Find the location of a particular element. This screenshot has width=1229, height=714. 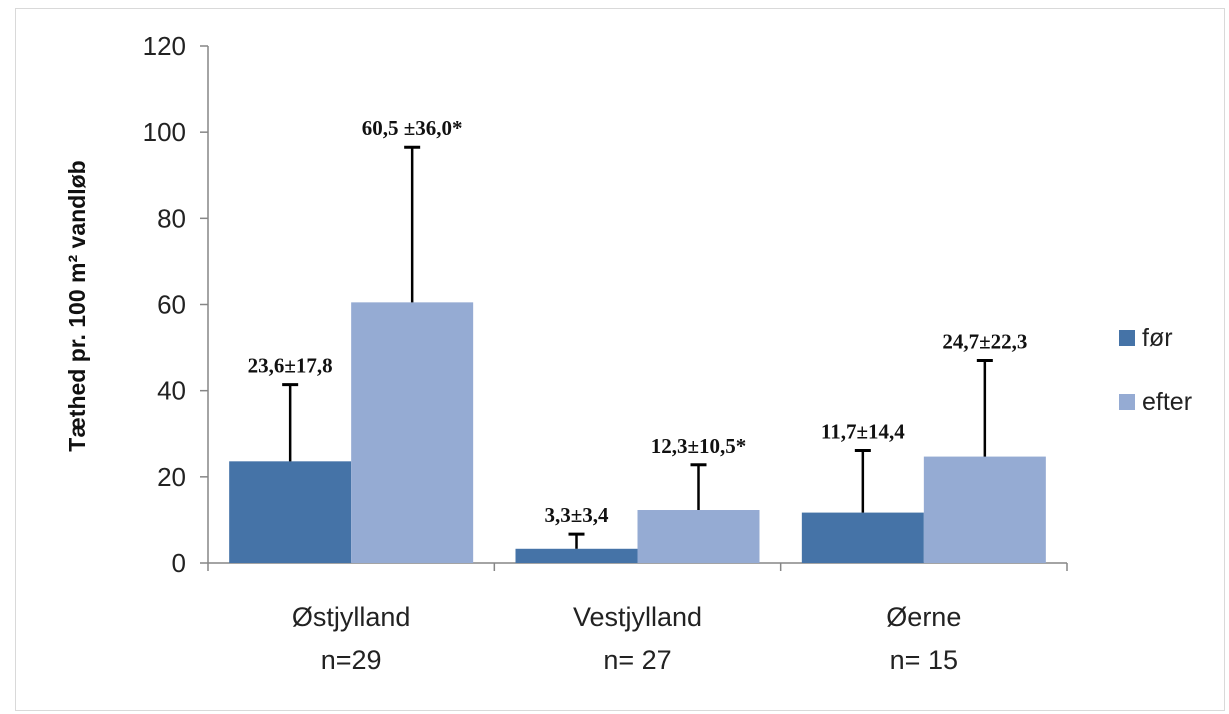

legend-swatch-før is located at coordinates (1127, 338).